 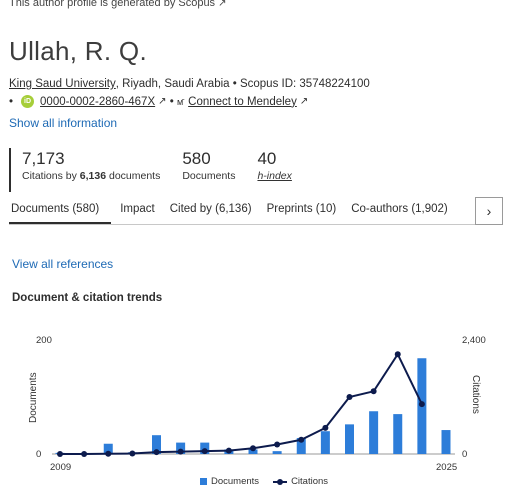 I want to click on chevron-right-icon: ›, so click(x=489, y=211).